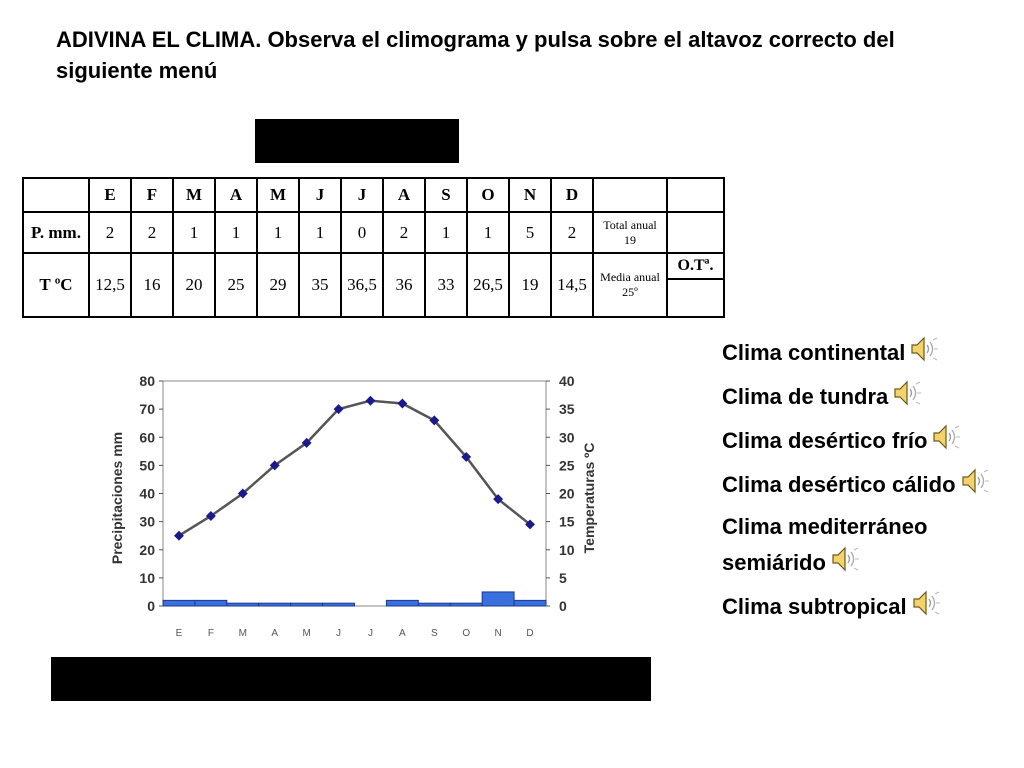 This screenshot has width=1024, height=768. Describe the element at coordinates (867, 486) in the screenshot. I see `option-clima-desertico-calido: Clima desértico cálido` at that location.